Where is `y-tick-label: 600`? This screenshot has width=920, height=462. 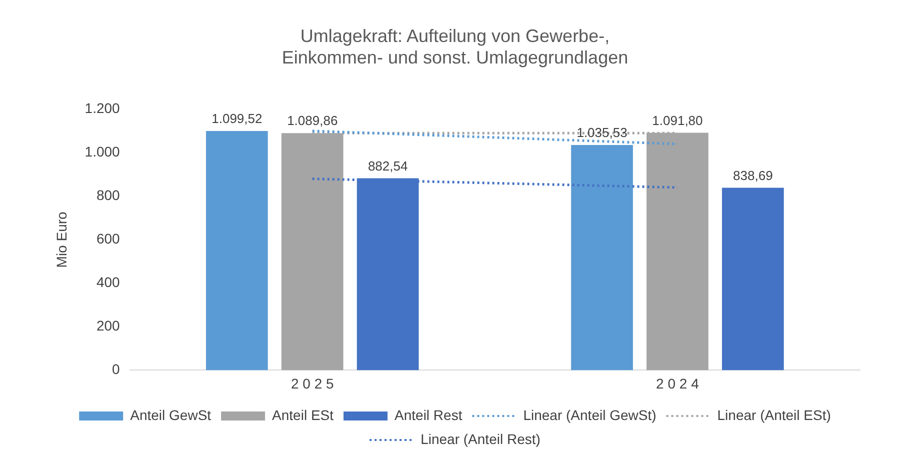
y-tick-label: 600 is located at coordinates (108, 238).